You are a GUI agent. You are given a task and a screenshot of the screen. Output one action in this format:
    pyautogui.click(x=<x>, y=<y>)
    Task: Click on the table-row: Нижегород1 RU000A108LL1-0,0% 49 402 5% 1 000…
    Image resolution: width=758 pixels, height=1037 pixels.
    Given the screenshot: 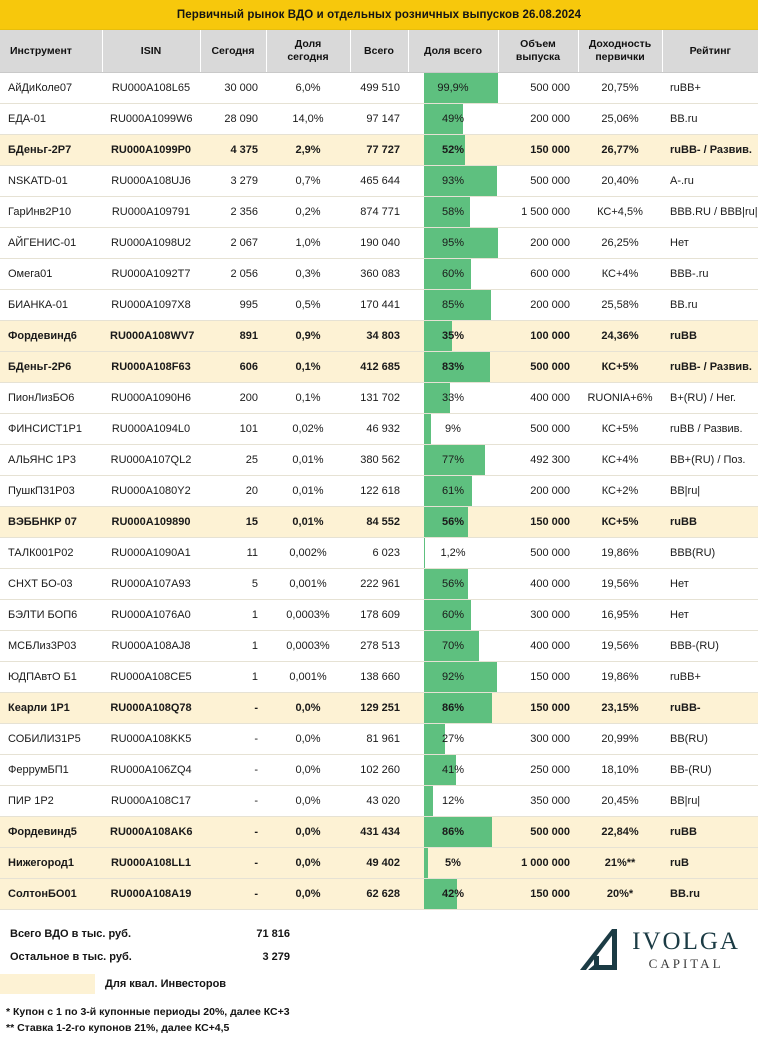 What is the action you would take?
    pyautogui.click(x=379, y=863)
    